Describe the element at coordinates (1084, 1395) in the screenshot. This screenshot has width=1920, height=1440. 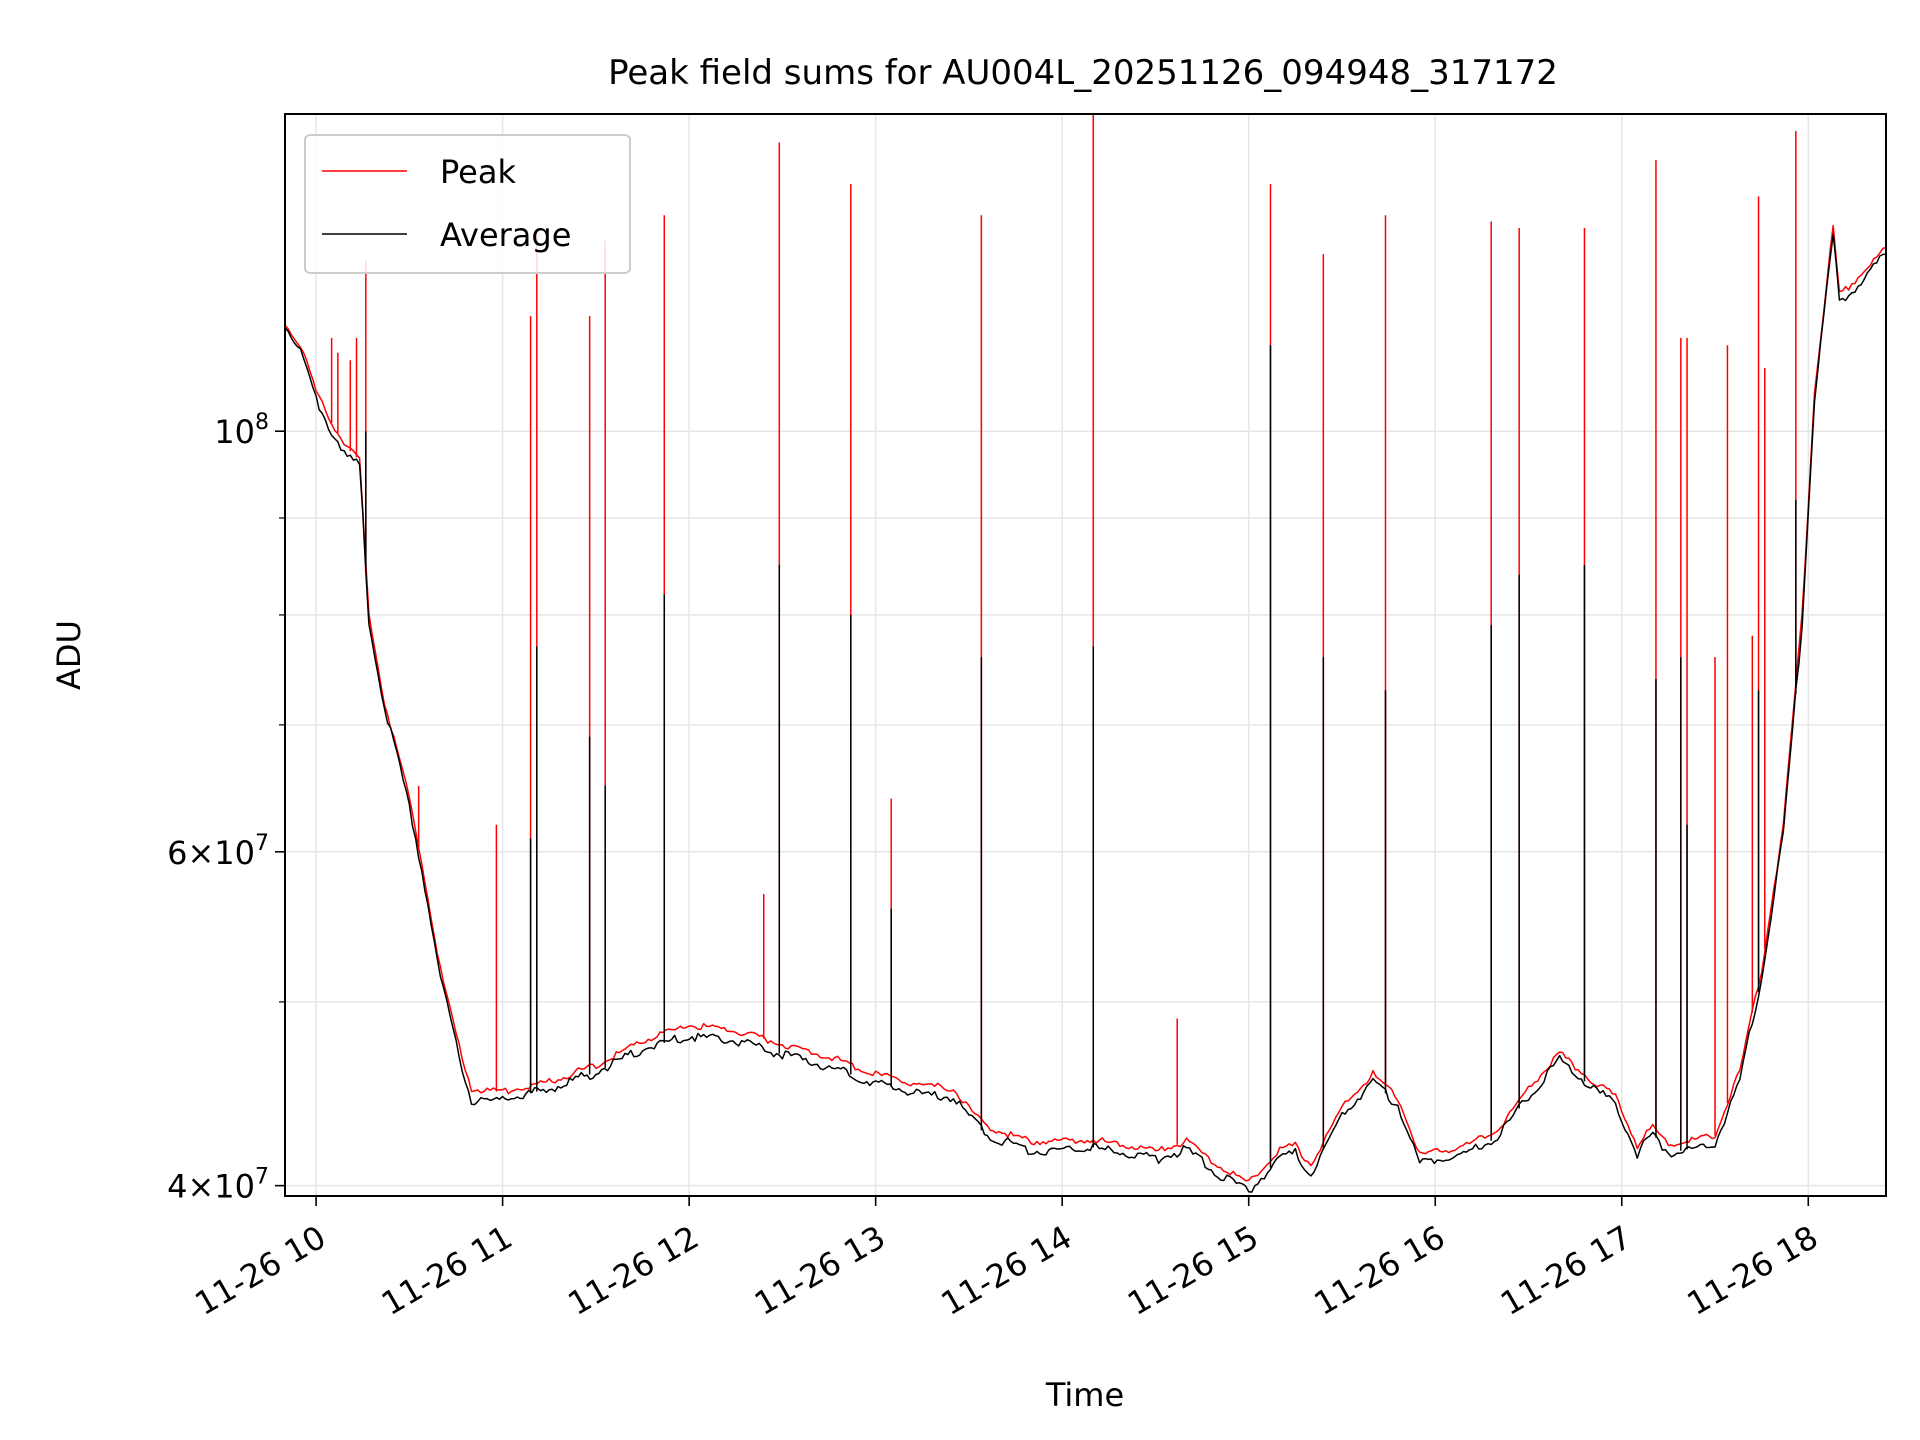
I see `x-axis-label: Time` at that location.